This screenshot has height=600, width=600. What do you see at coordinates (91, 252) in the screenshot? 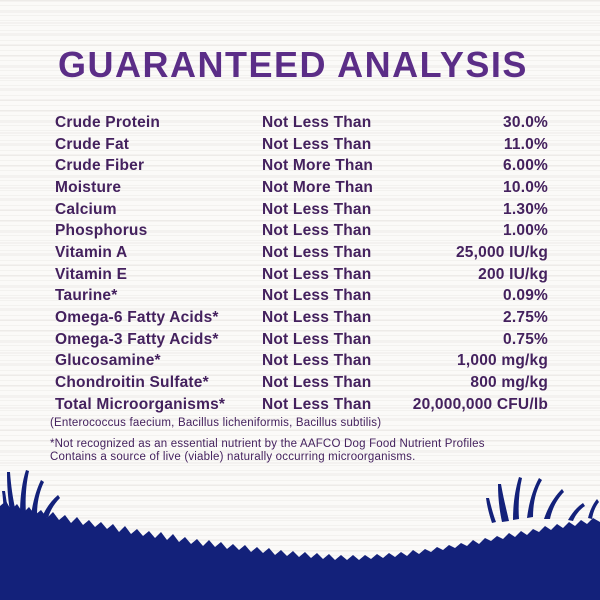
I see `nutrient-name: Vitamin A` at bounding box center [91, 252].